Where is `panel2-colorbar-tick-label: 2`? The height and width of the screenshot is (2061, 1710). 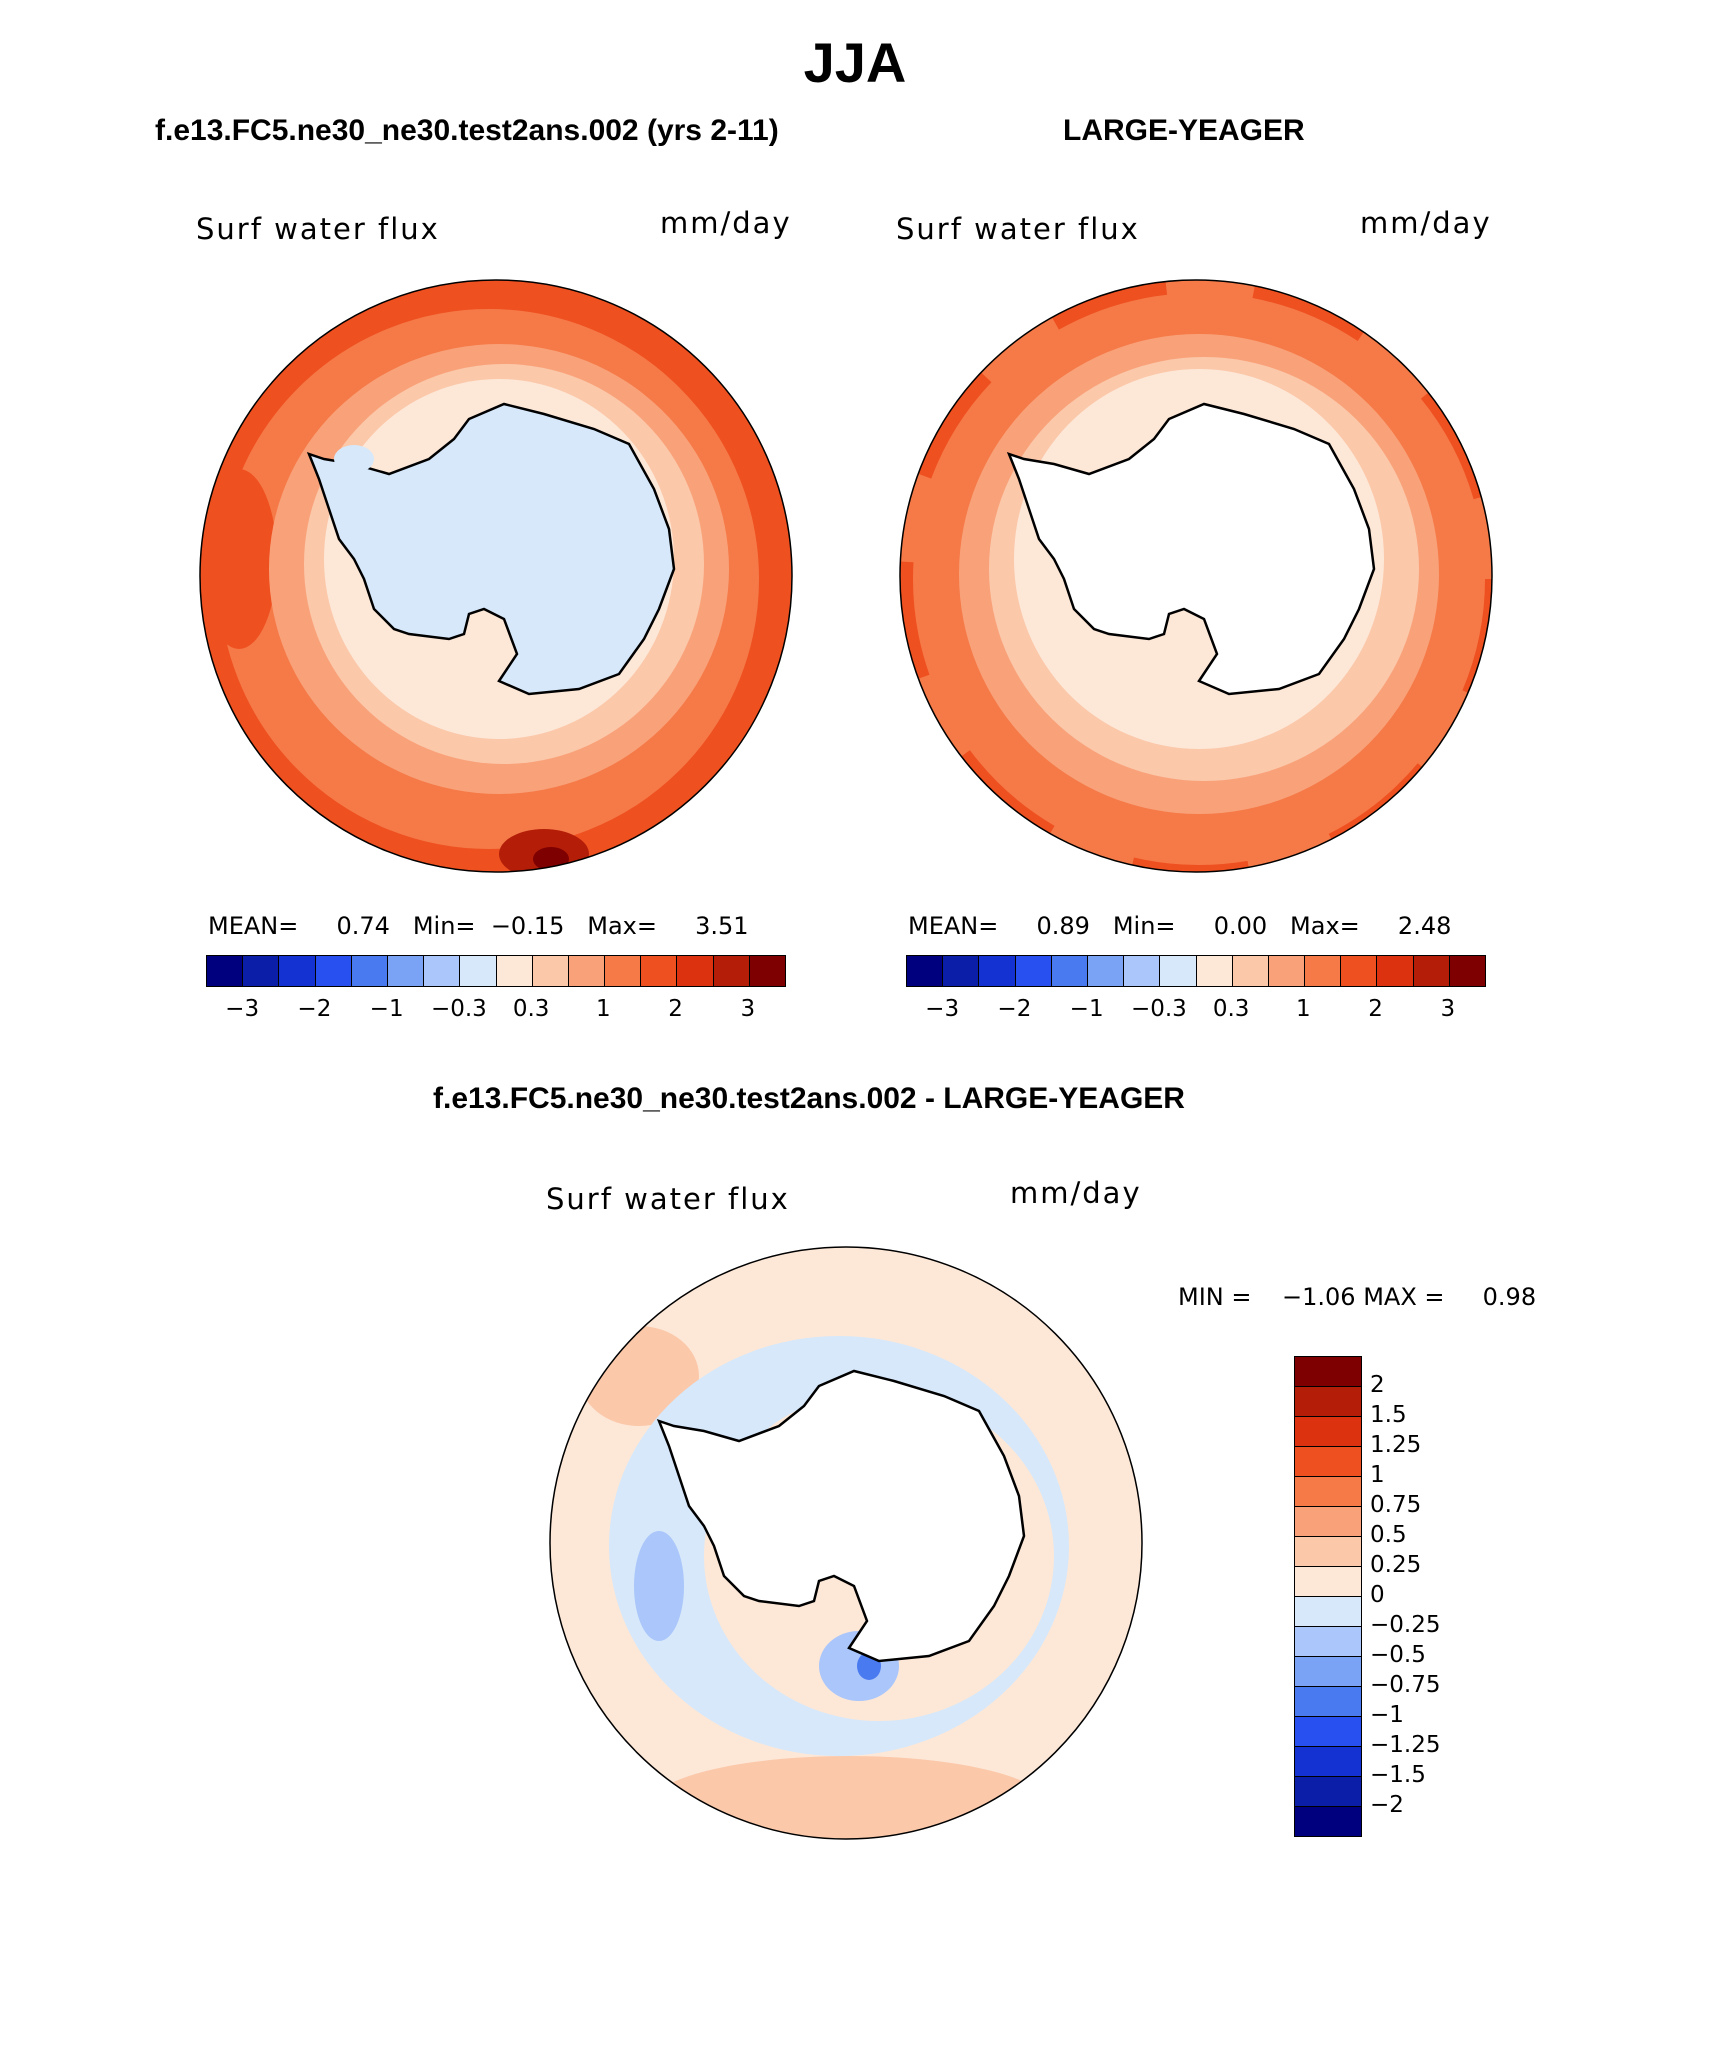 panel2-colorbar-tick-label: 2 is located at coordinates (1375, 1009).